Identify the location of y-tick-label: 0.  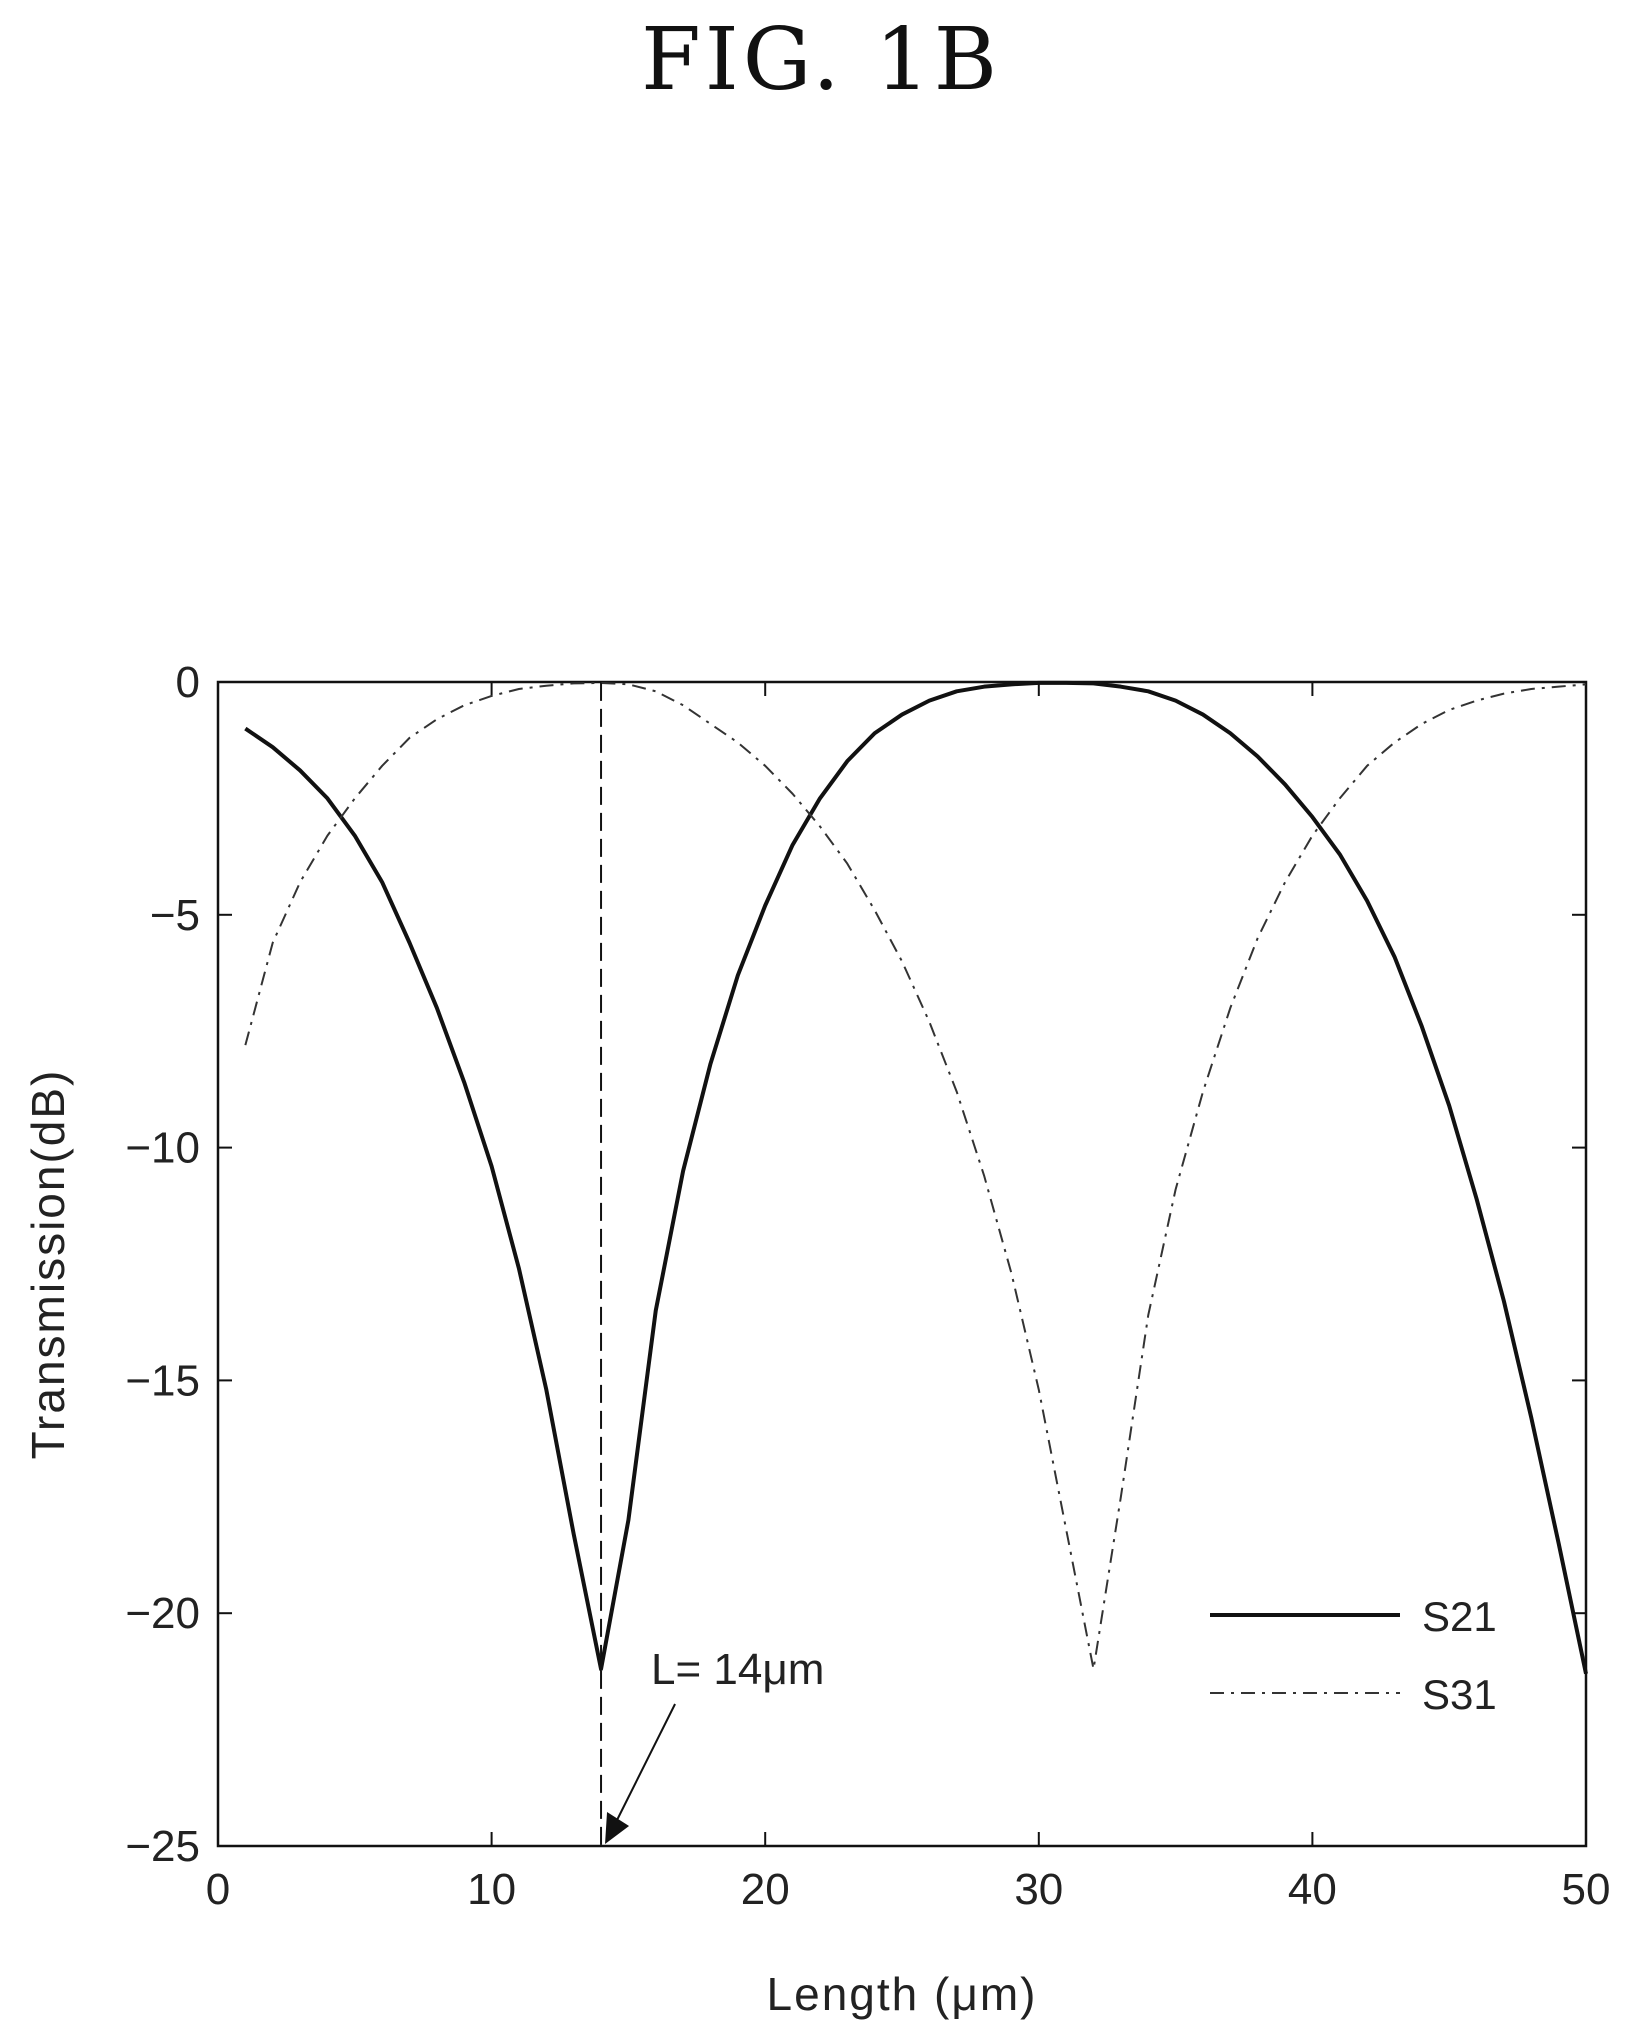
(188, 682).